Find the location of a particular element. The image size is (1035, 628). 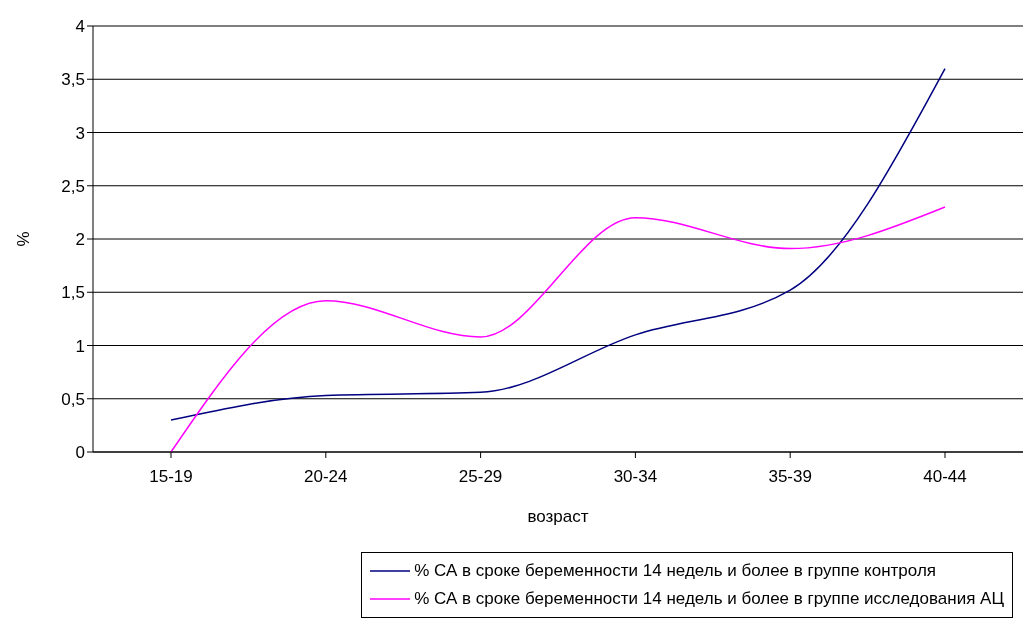

y-axis-title: % is located at coordinates (24, 239).